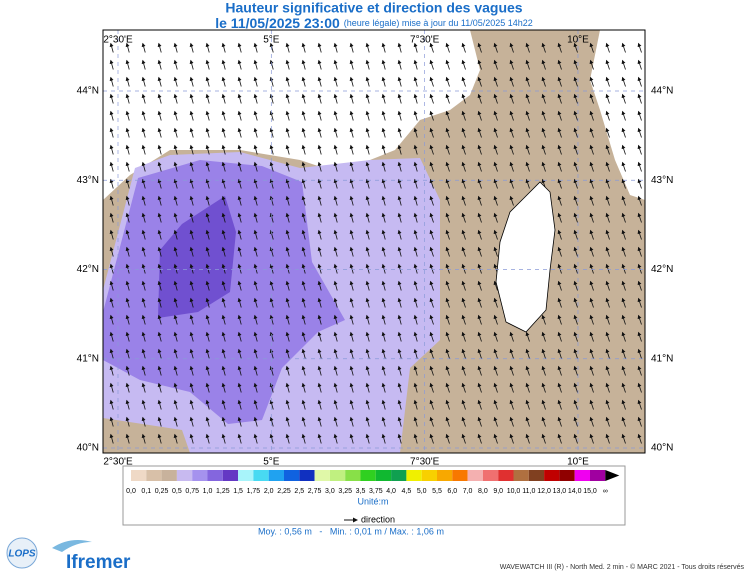 Image resolution: width=748 pixels, height=576 pixels. Describe the element at coordinates (560, 491) in the screenshot. I see `colorbar-label: 13,0` at that location.